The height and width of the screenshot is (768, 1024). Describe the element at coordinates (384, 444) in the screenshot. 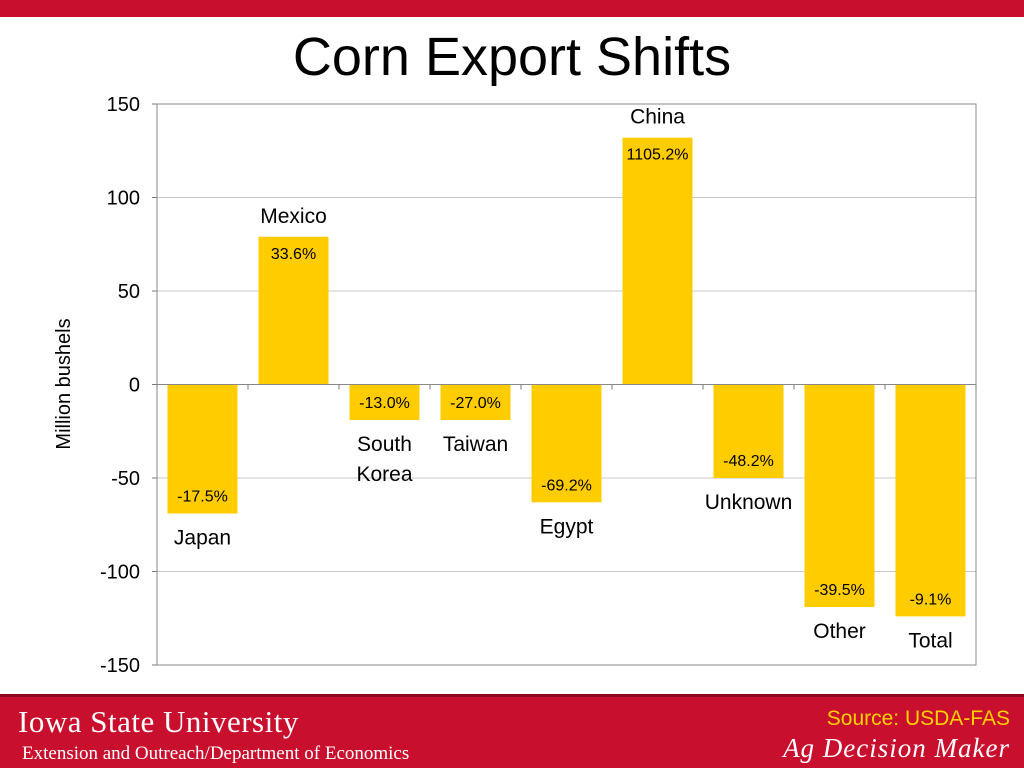

I see `category-label: South` at that location.